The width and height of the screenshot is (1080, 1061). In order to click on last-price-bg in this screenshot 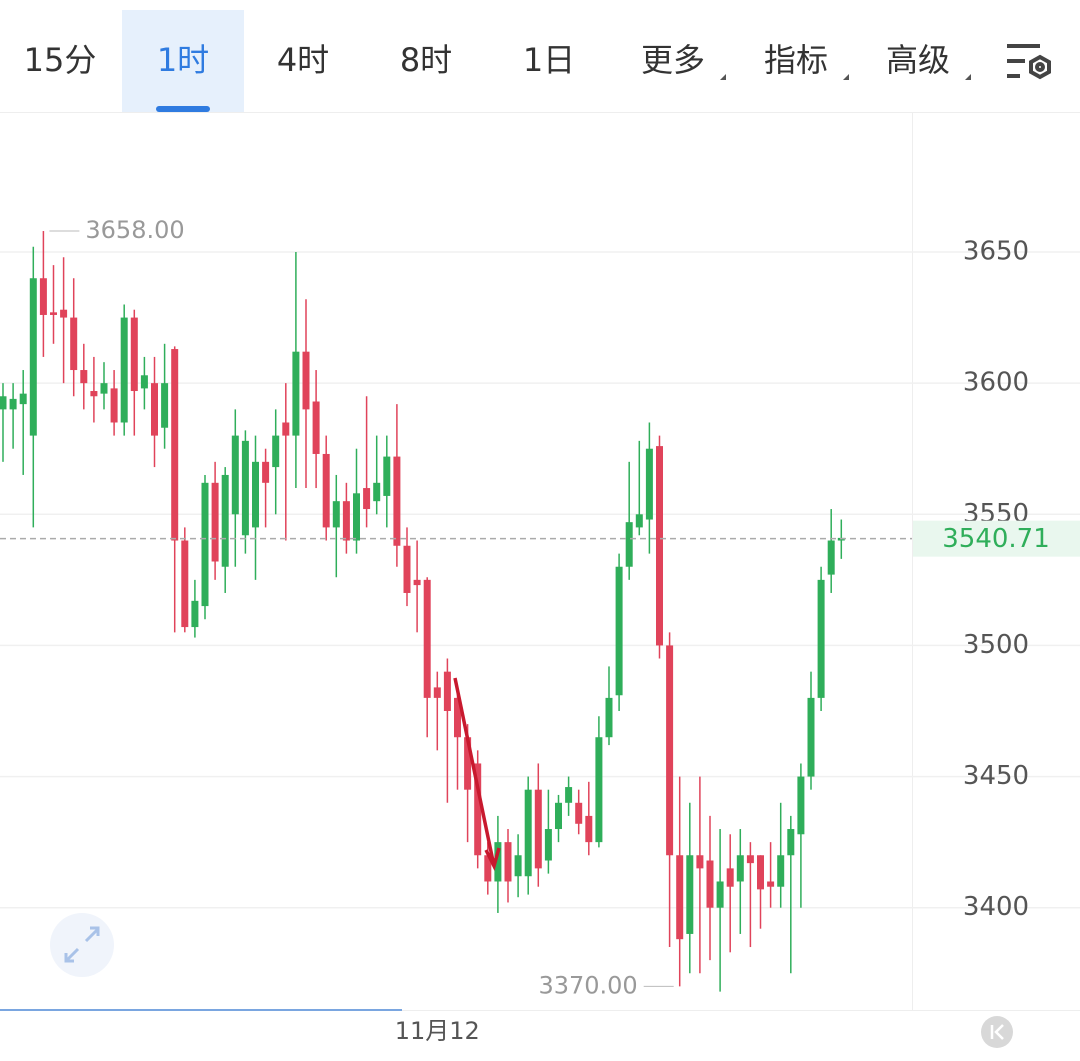, I will do `click(996, 538)`.